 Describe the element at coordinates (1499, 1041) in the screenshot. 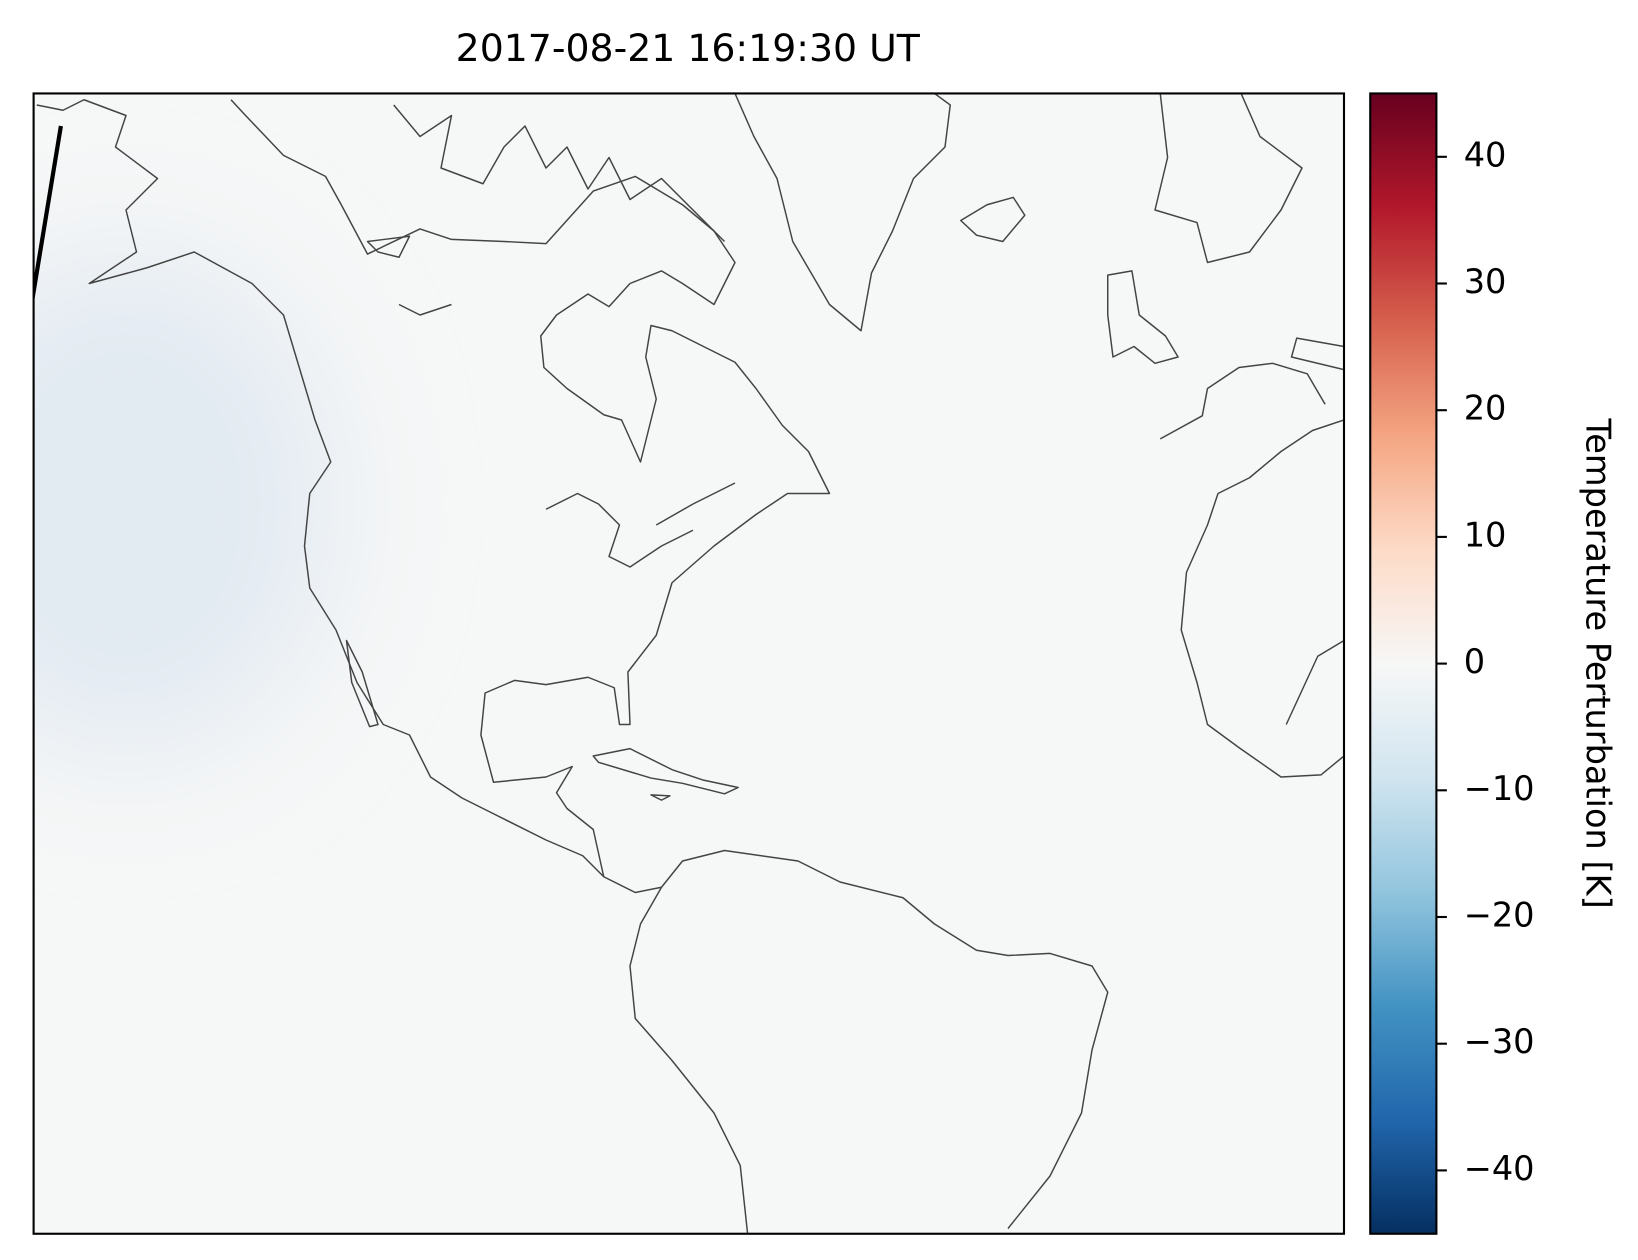

I see `colorbar-tick-label: −30` at that location.